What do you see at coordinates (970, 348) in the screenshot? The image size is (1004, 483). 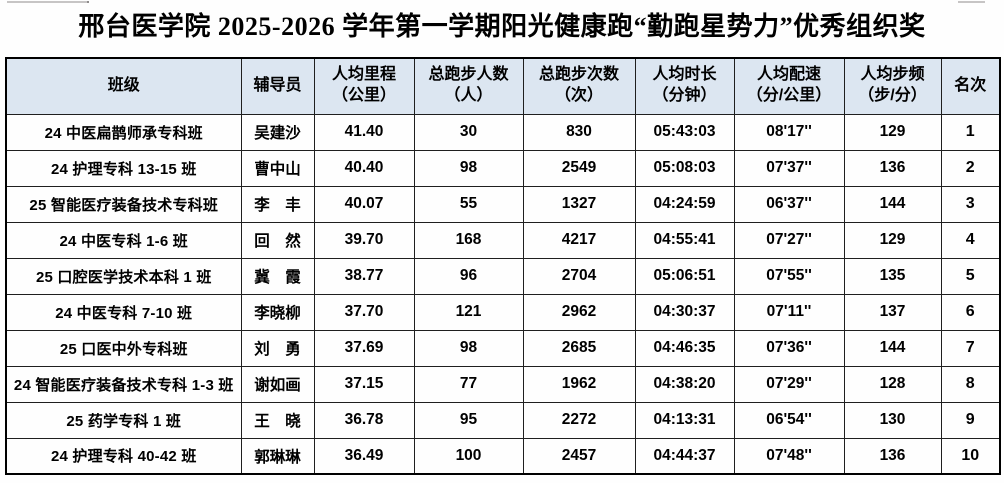 I see `cell-rank: 7` at bounding box center [970, 348].